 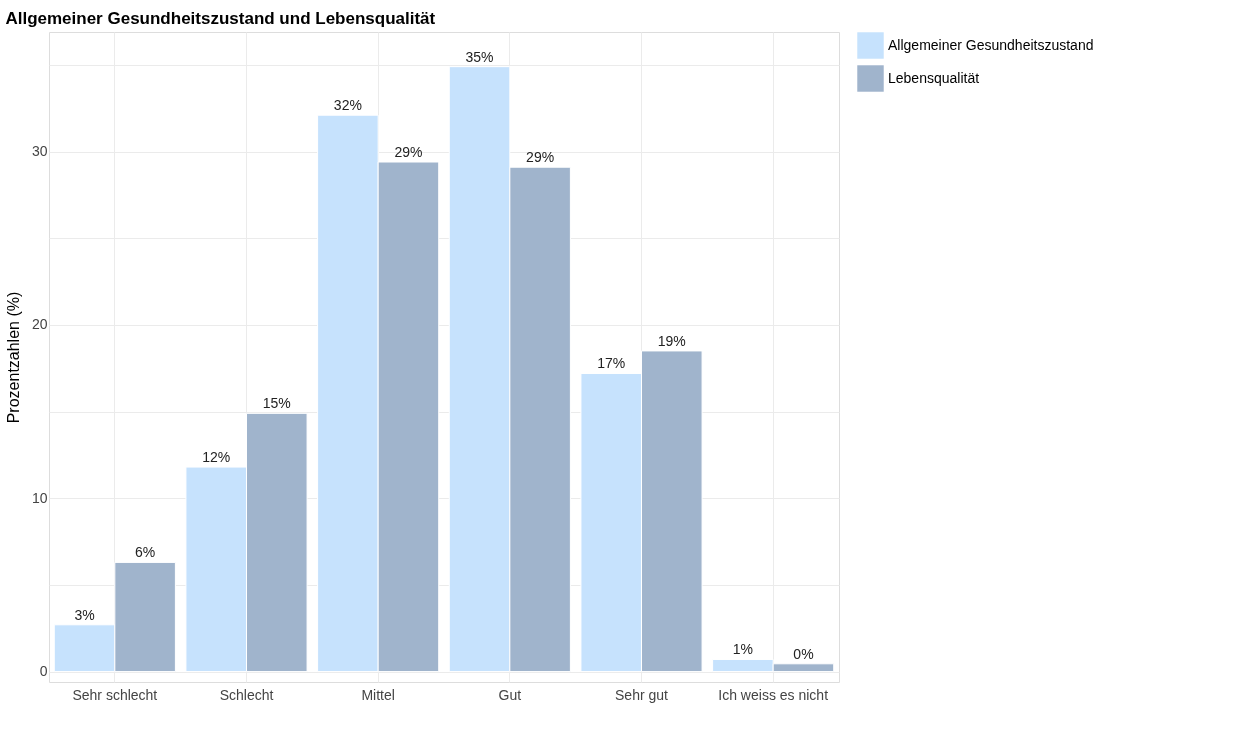 I want to click on legend-label: Lebensqualität, so click(x=934, y=77).